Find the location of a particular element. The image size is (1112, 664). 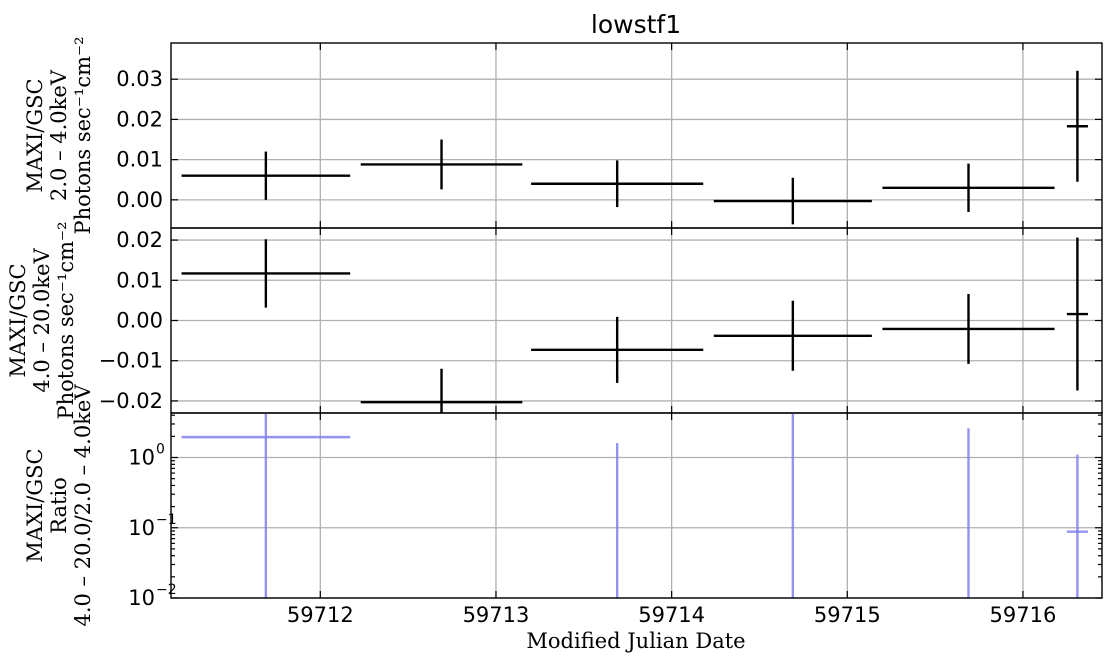

x-axis-label: Modified Julian Date is located at coordinates (635, 641).